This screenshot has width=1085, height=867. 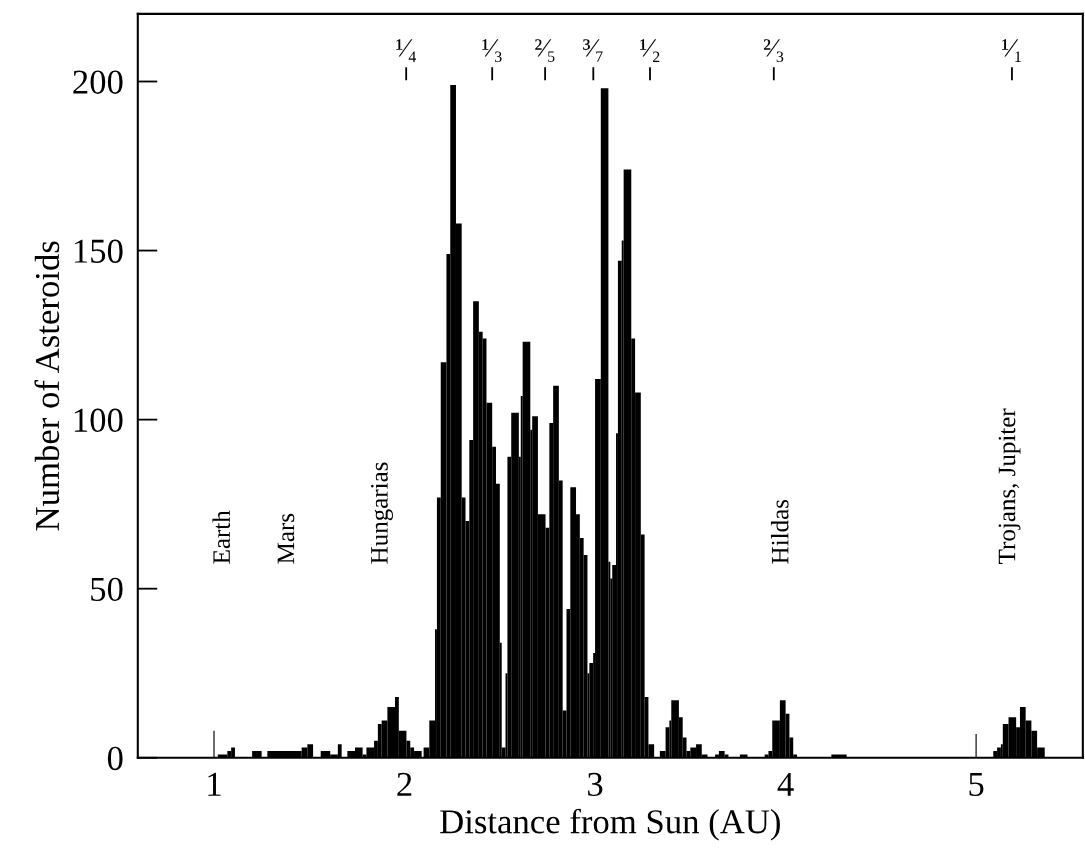 What do you see at coordinates (785, 784) in the screenshot?
I see `x-tick-label: 4` at bounding box center [785, 784].